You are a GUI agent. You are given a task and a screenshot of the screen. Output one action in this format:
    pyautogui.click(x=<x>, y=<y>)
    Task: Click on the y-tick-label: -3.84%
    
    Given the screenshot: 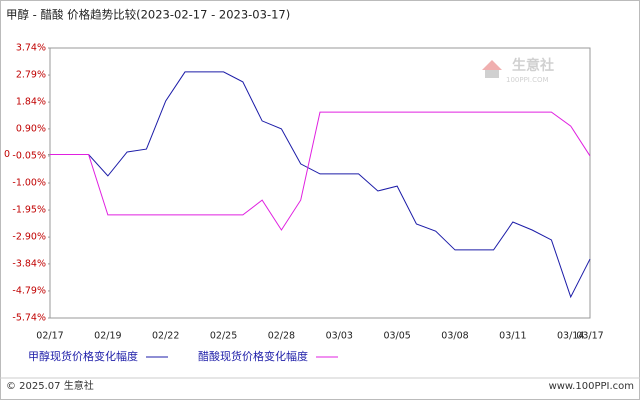 What is the action you would take?
    pyautogui.click(x=29, y=263)
    